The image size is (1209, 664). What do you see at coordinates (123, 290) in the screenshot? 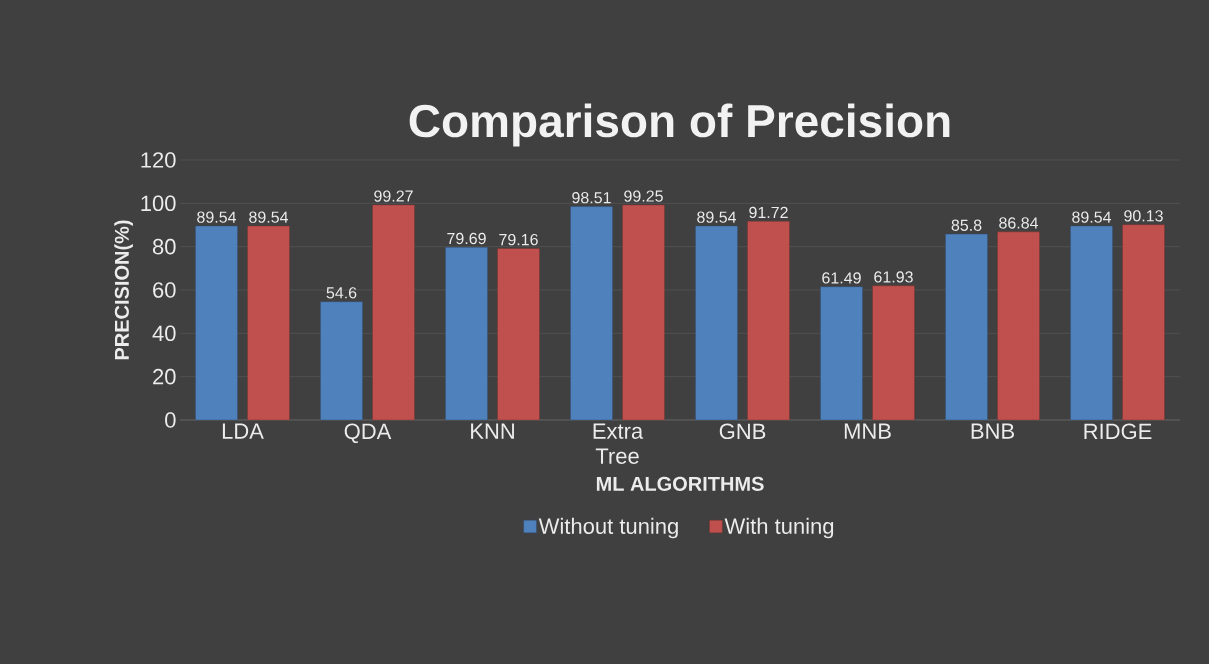
I see `y-axis-title: PRECISION(%)` at bounding box center [123, 290].